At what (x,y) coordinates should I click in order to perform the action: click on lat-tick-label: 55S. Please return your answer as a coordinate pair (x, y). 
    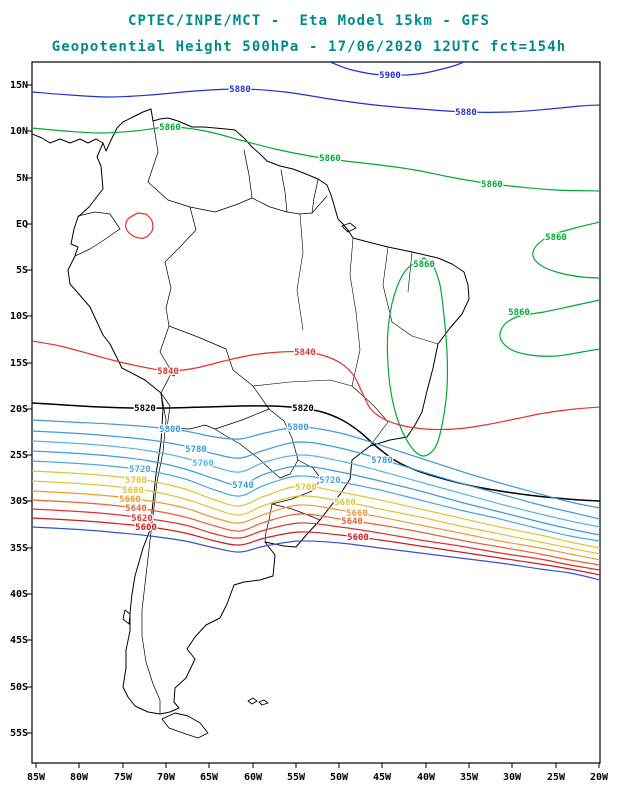
    Looking at the image, I should click on (19, 733).